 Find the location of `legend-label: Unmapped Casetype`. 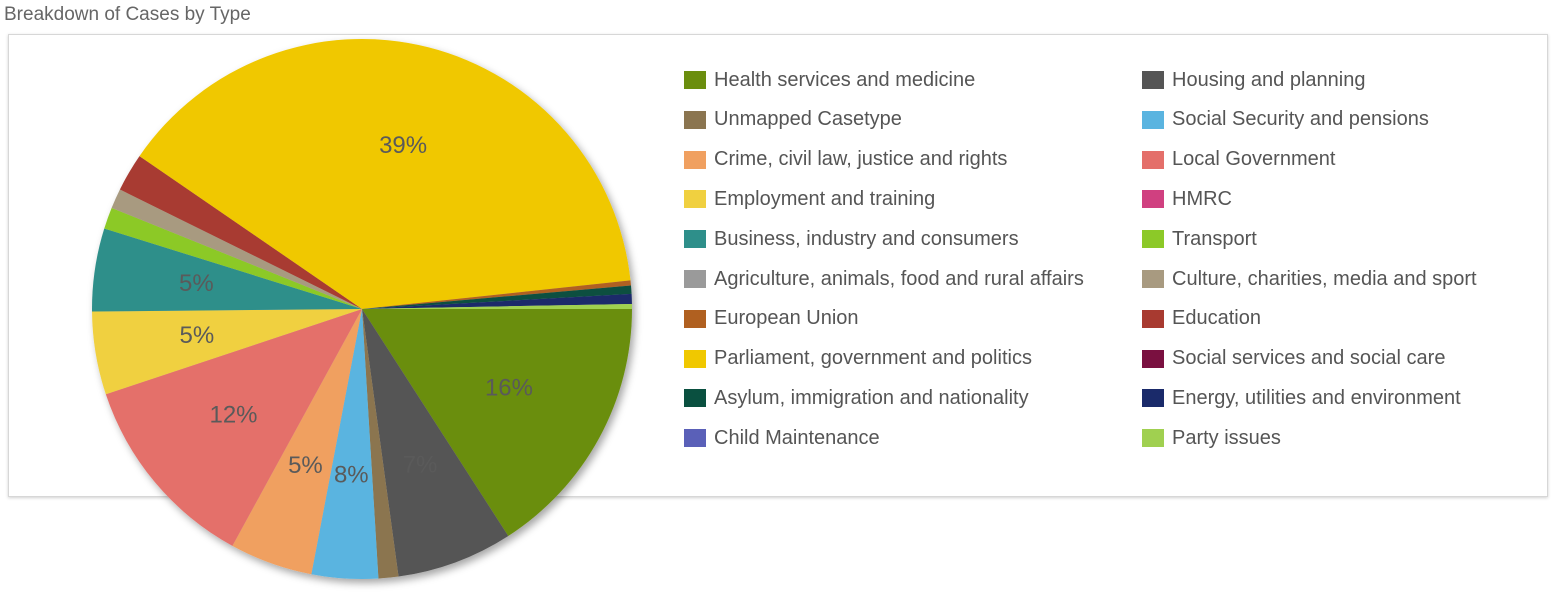

legend-label: Unmapped Casetype is located at coordinates (808, 119).